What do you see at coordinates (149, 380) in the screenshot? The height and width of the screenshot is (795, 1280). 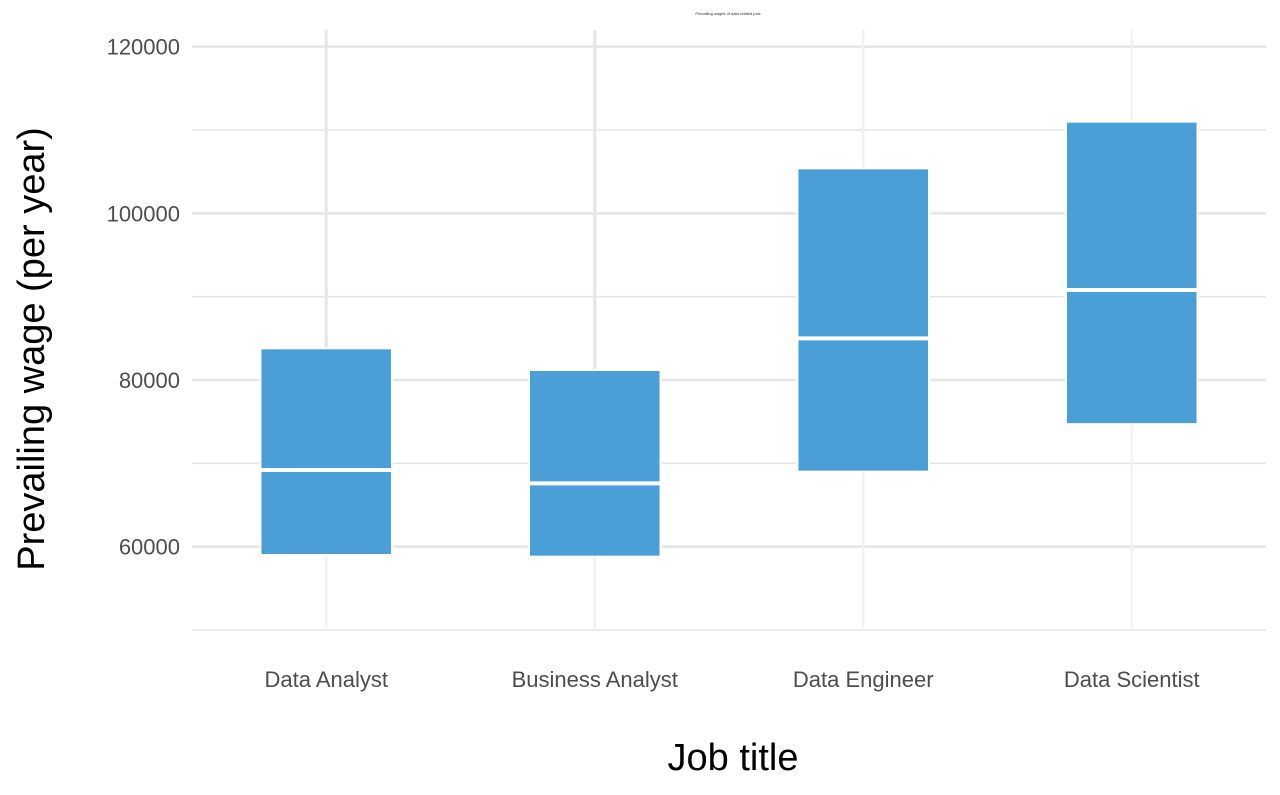 I see `y-tick-label: 80000` at bounding box center [149, 380].